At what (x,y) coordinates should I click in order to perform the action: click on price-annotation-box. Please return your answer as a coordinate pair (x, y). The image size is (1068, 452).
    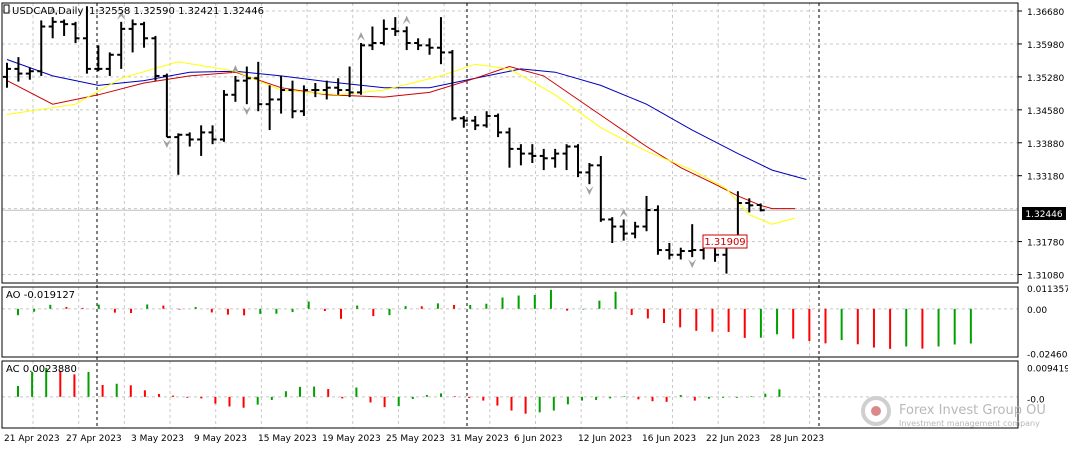
    Looking at the image, I should click on (725, 241).